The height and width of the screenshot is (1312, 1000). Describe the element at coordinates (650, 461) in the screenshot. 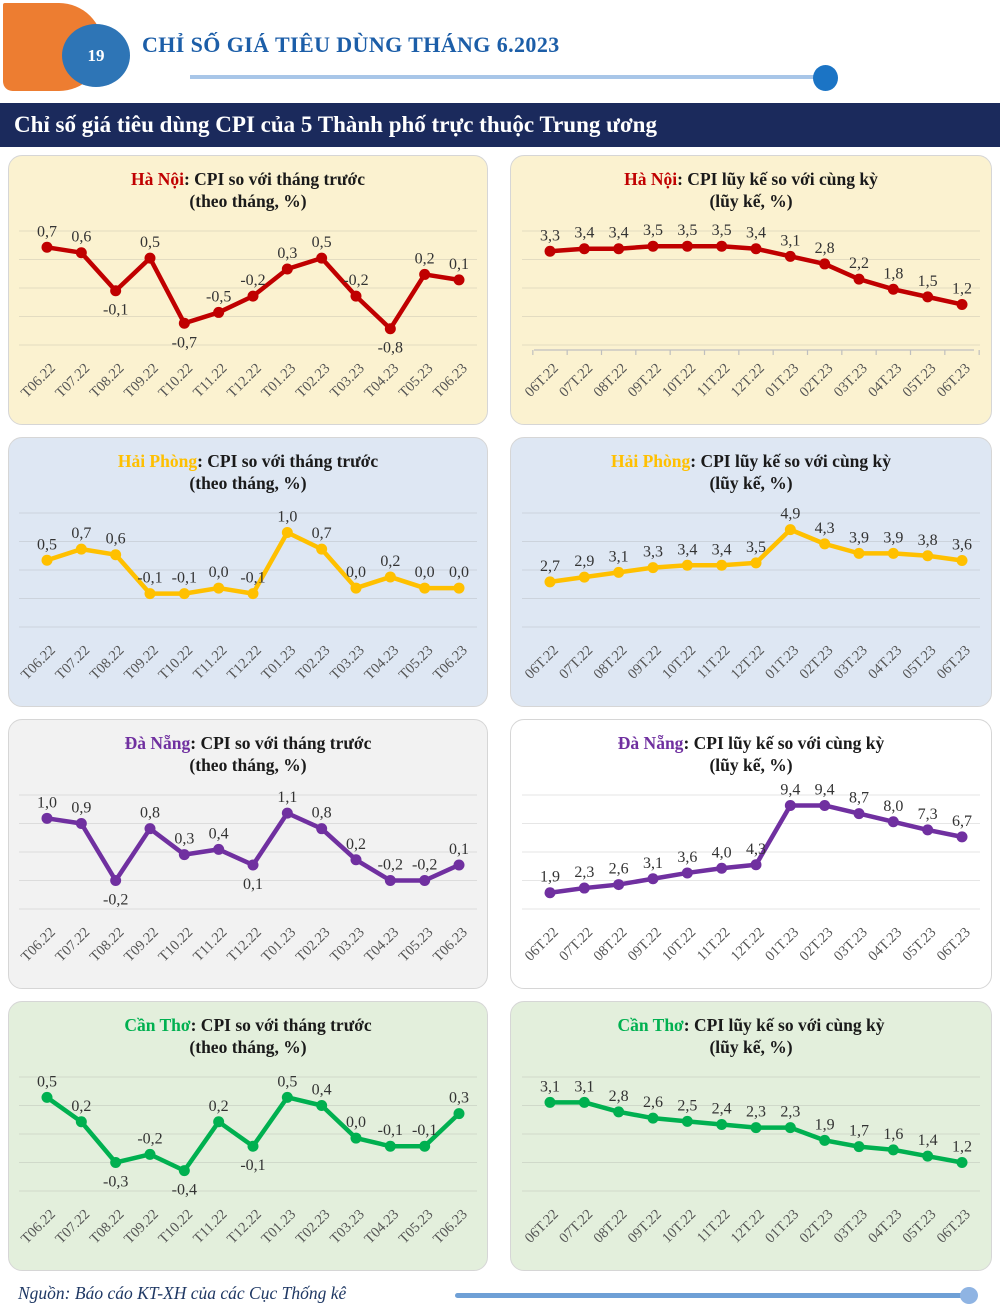

I see `chart-city-name: Hải Phòng` at that location.